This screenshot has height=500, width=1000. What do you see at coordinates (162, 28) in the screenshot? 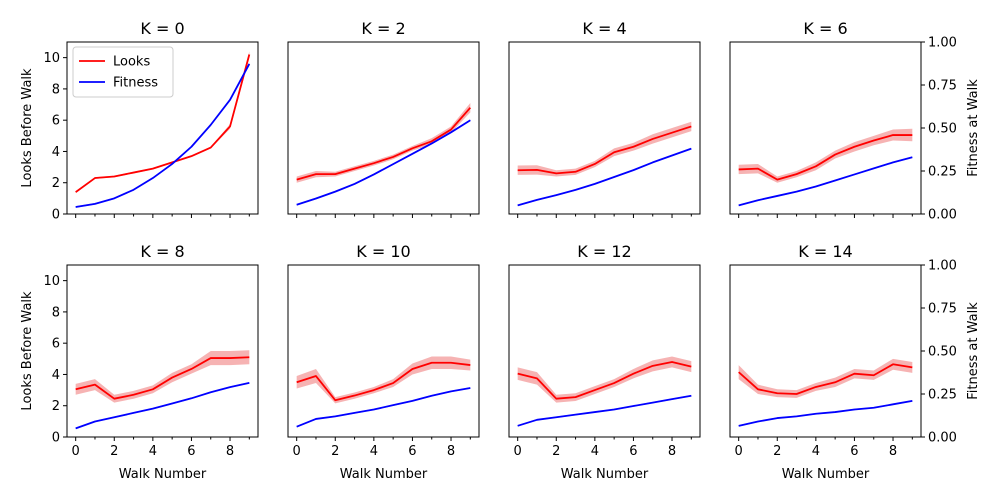
I see `panel-title: K = 0` at bounding box center [162, 28].